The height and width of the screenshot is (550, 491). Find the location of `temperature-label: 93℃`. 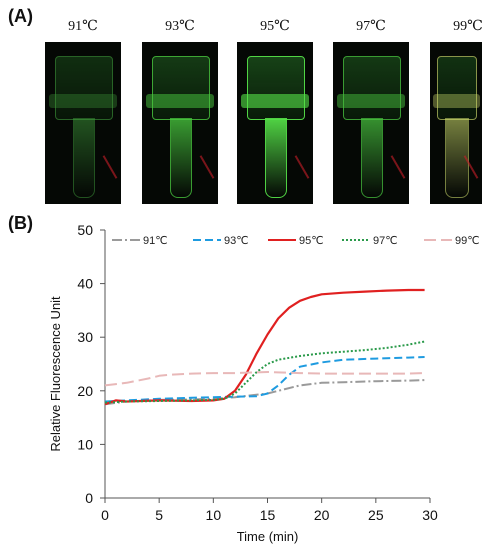

temperature-label: 93℃ is located at coordinates (180, 26).